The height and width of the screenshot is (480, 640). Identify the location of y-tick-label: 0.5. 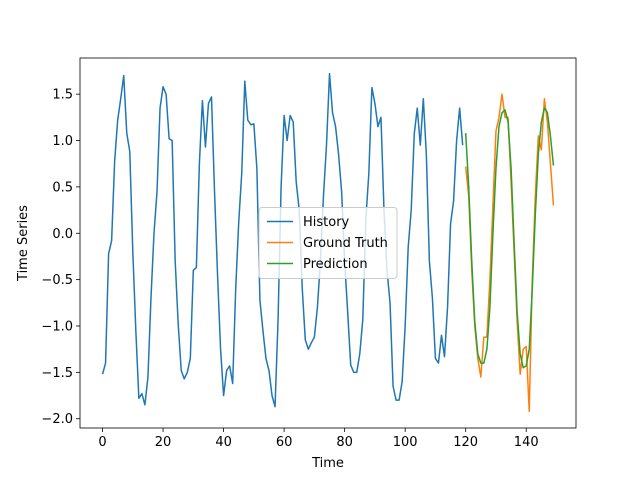
(62, 187).